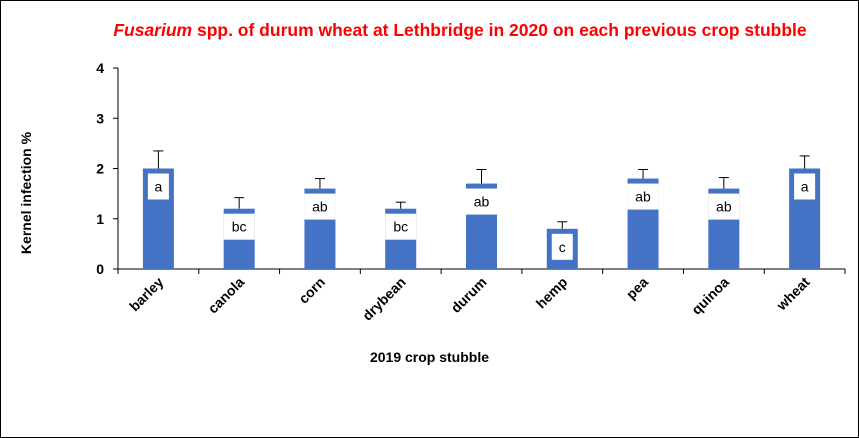  What do you see at coordinates (153, 30) in the screenshot?
I see `chart-title-genus: Fusarium` at bounding box center [153, 30].